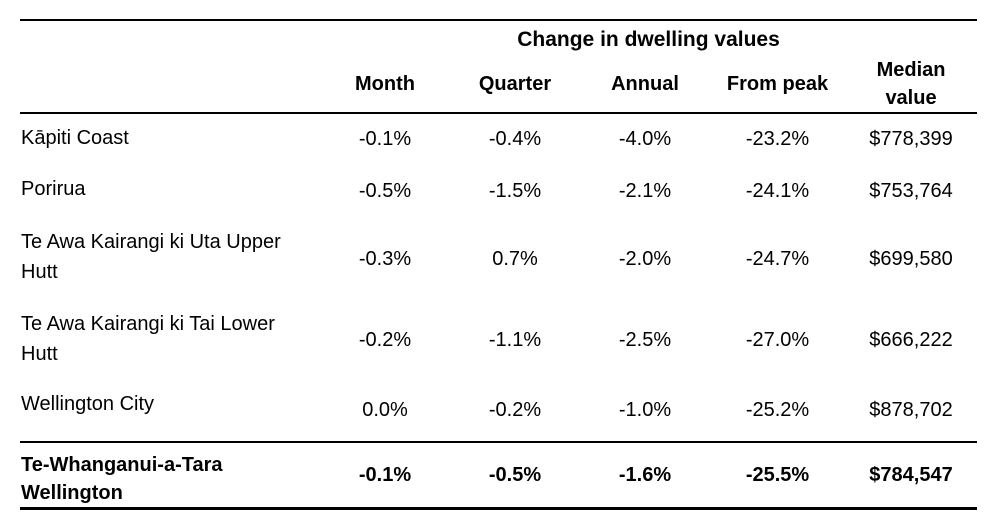 The image size is (997, 532). What do you see at coordinates (911, 70) in the screenshot?
I see `median-header-line1: Median` at bounding box center [911, 70].